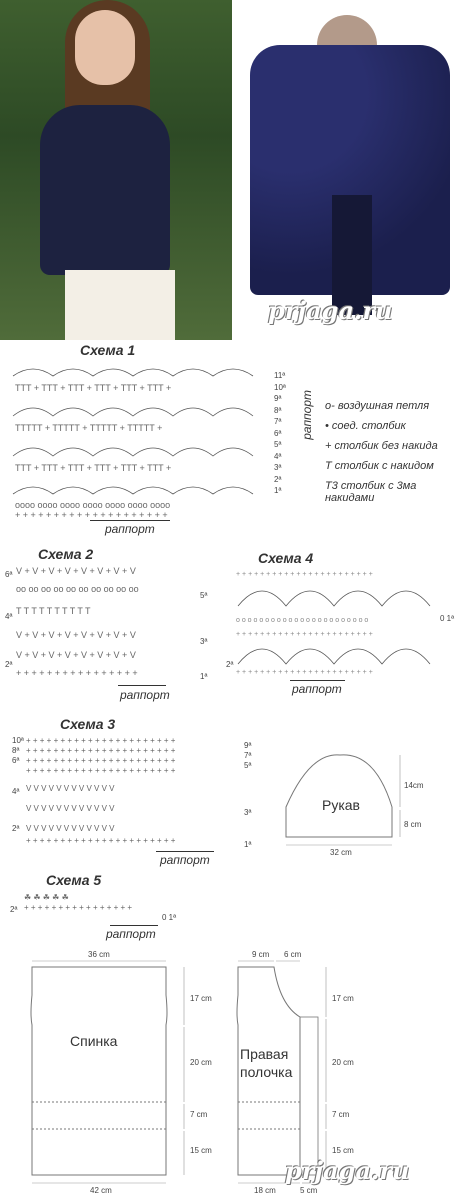 The height and width of the screenshot is (1200, 461). Describe the element at coordinates (204, 595) in the screenshot. I see `scheme2-row-5: 5ª` at that location.